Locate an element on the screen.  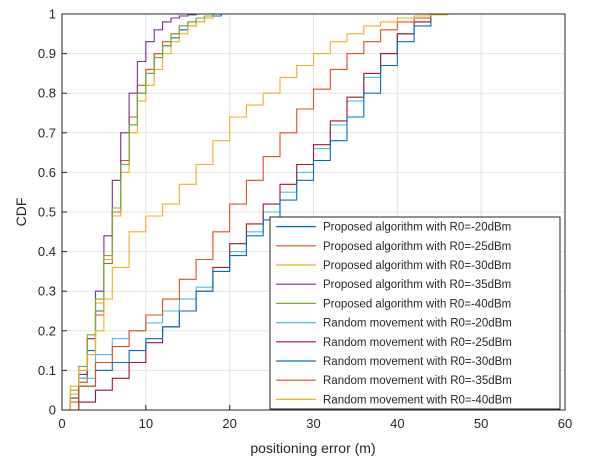
x-tick-label: 20 is located at coordinates (229, 423).